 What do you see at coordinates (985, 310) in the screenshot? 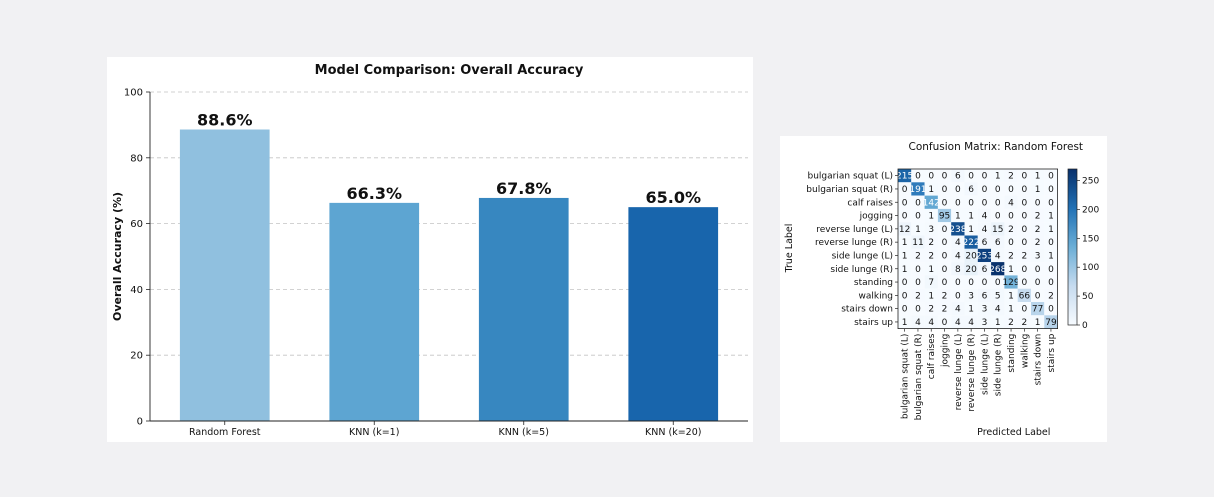
I see `cm-cell-value: 3` at bounding box center [985, 310].